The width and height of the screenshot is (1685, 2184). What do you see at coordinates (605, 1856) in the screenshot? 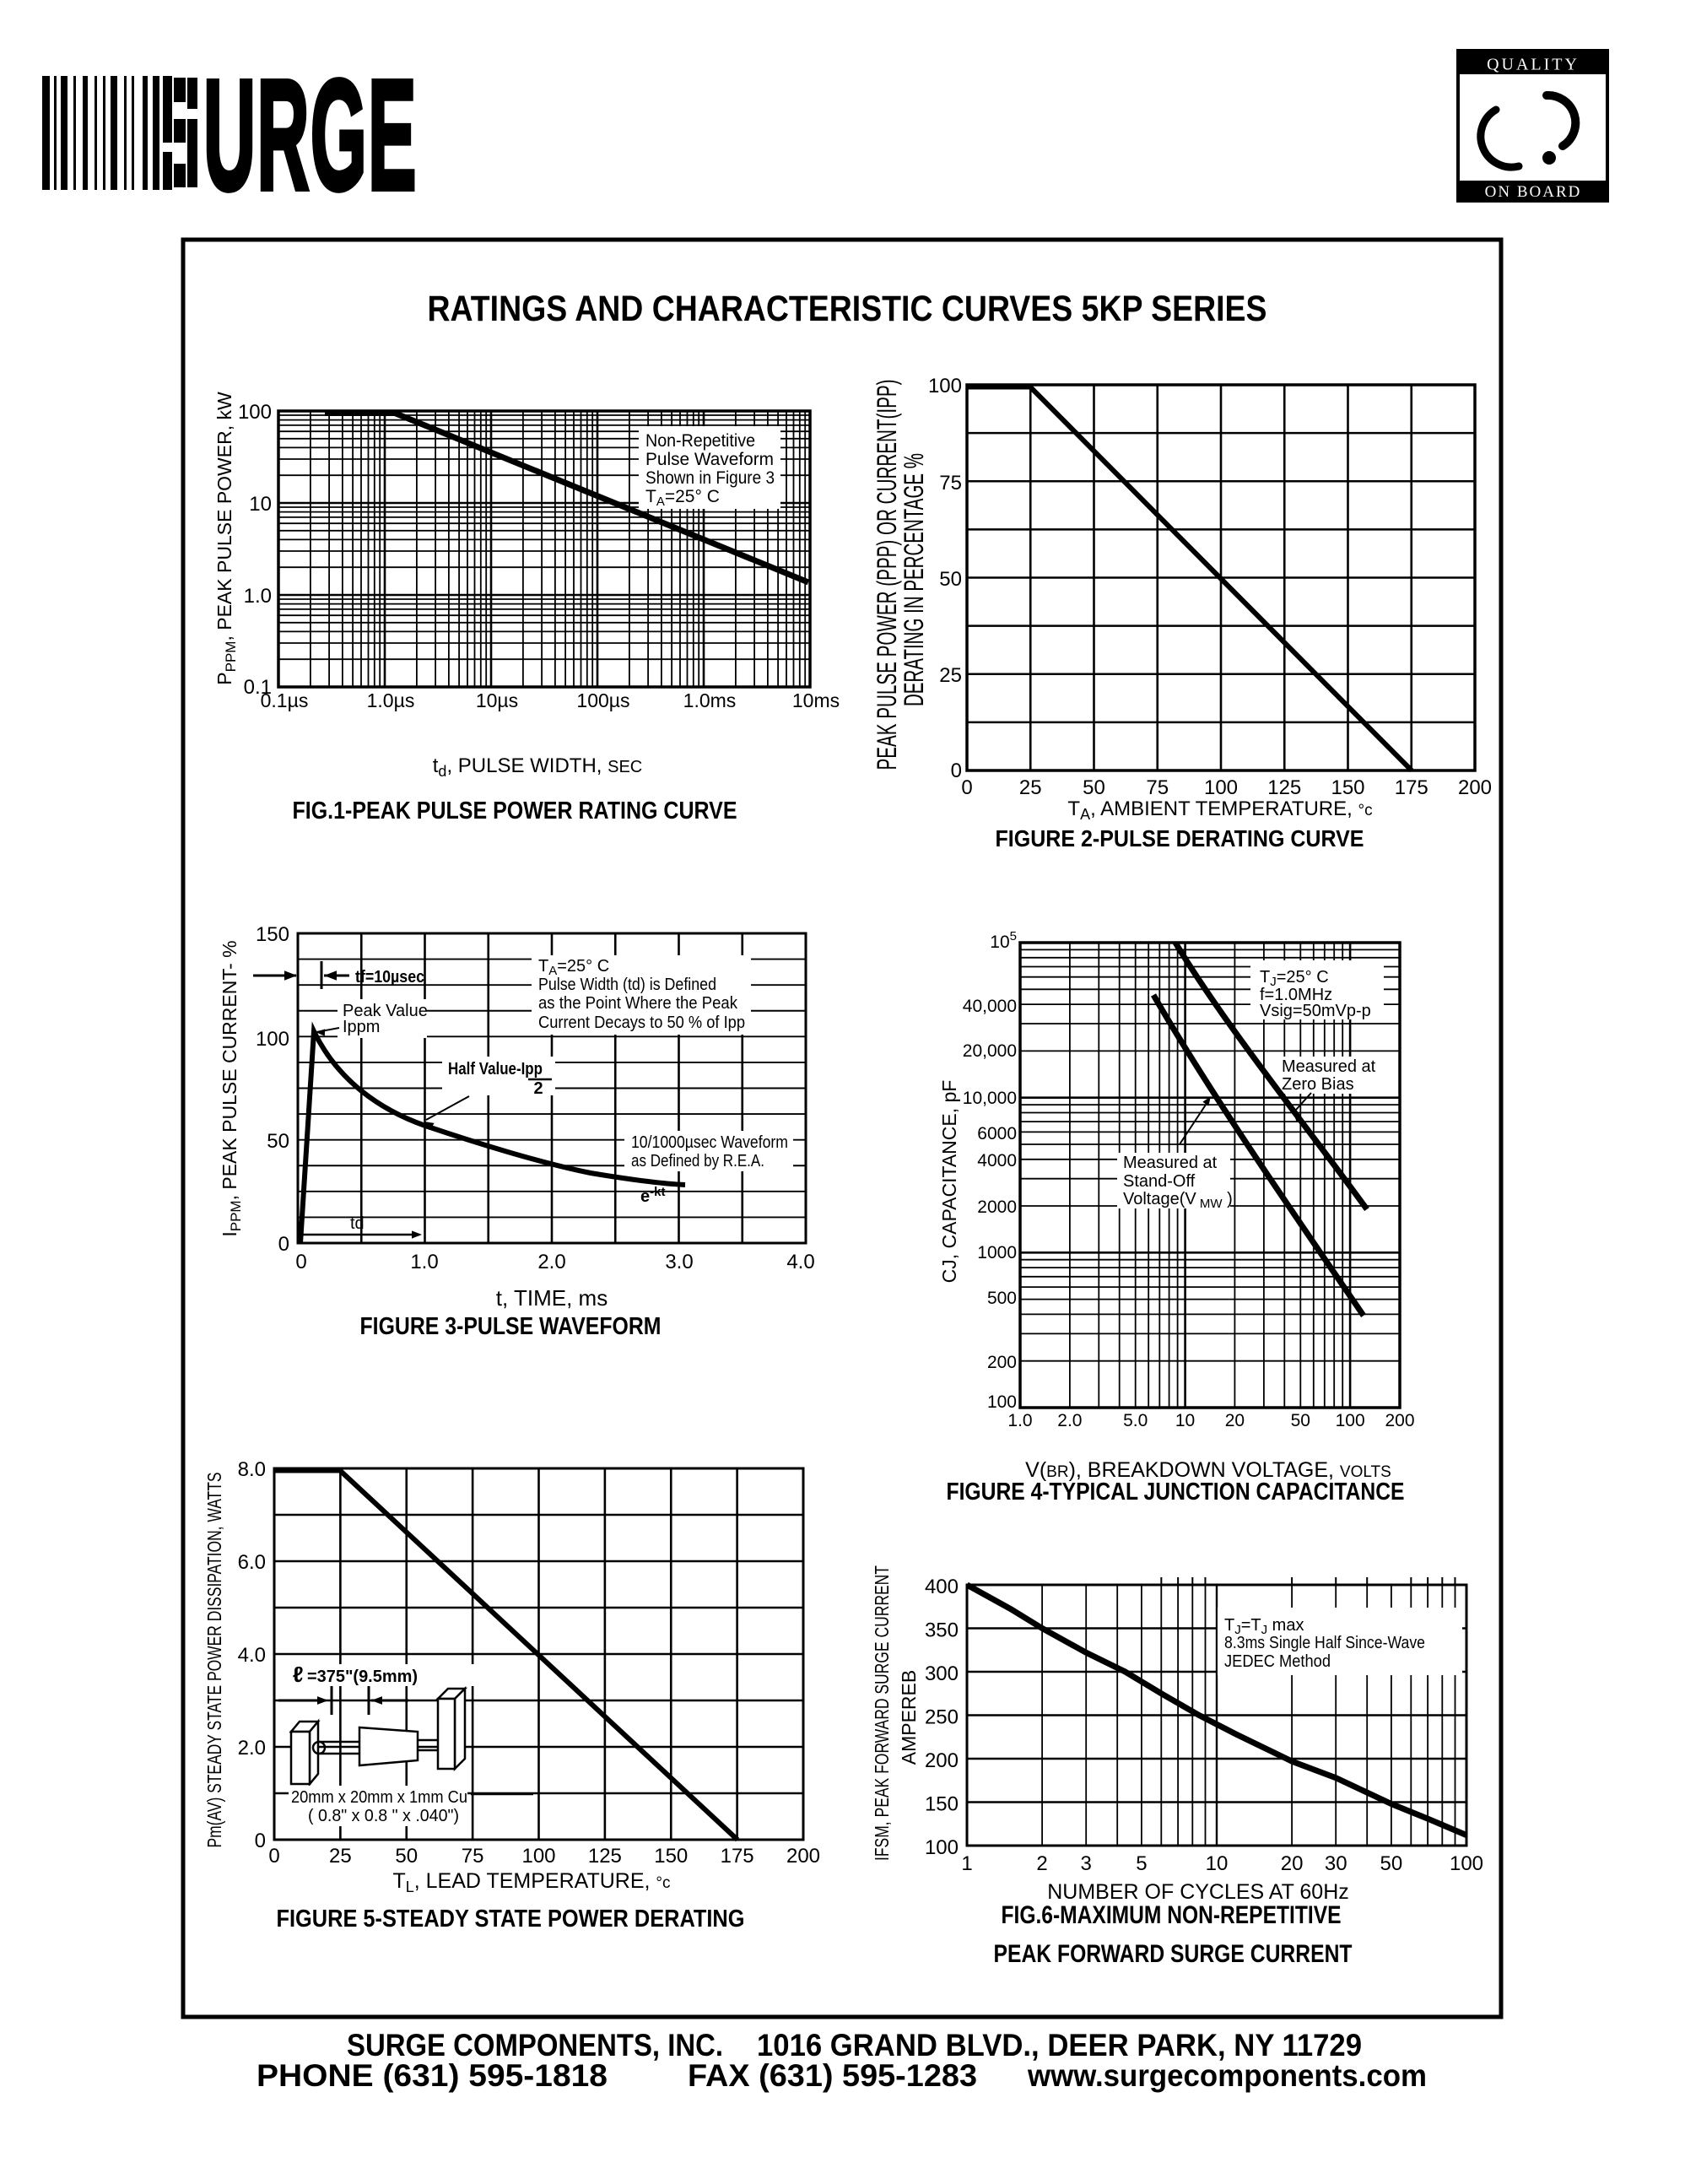
I see `svg-text: 125` at bounding box center [605, 1856].